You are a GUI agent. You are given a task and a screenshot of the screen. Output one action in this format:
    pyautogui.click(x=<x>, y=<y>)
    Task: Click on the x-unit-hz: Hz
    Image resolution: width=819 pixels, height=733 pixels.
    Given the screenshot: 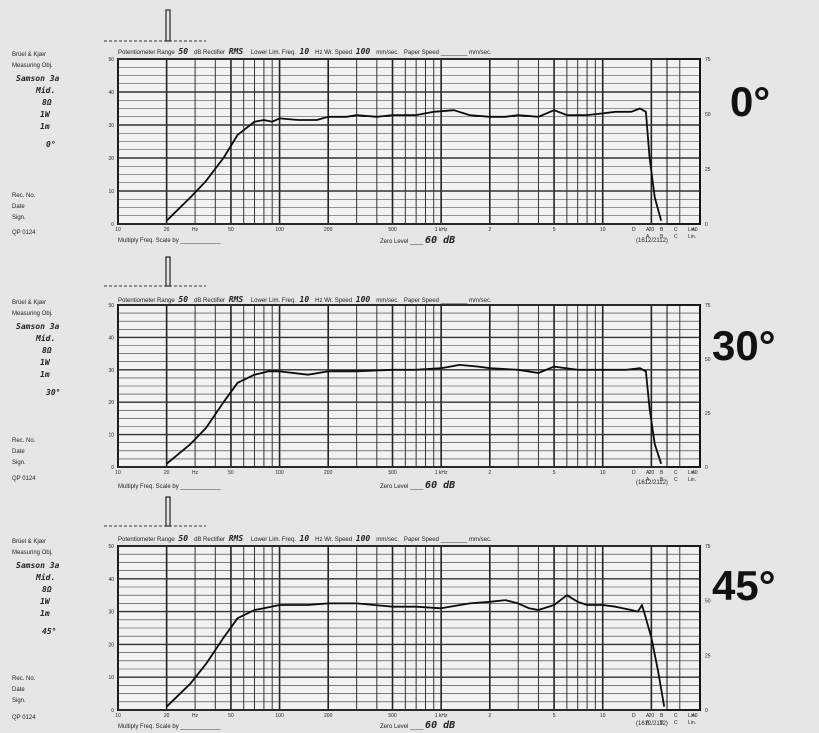 What is the action you would take?
    pyautogui.click(x=195, y=230)
    